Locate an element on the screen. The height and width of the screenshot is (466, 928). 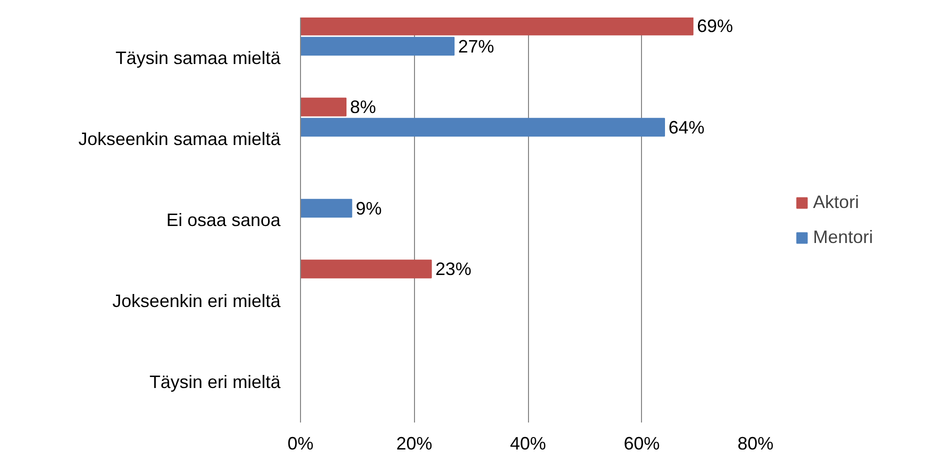
y-tick-label: Täysin eri mieltä is located at coordinates (215, 382).